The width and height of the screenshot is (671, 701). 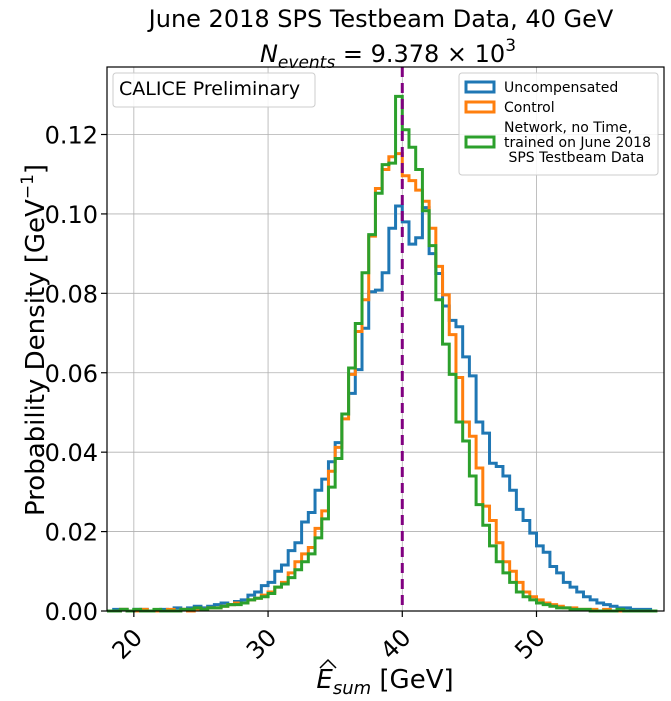 I want to click on subtitle-sub: events, so click(x=306, y=63).